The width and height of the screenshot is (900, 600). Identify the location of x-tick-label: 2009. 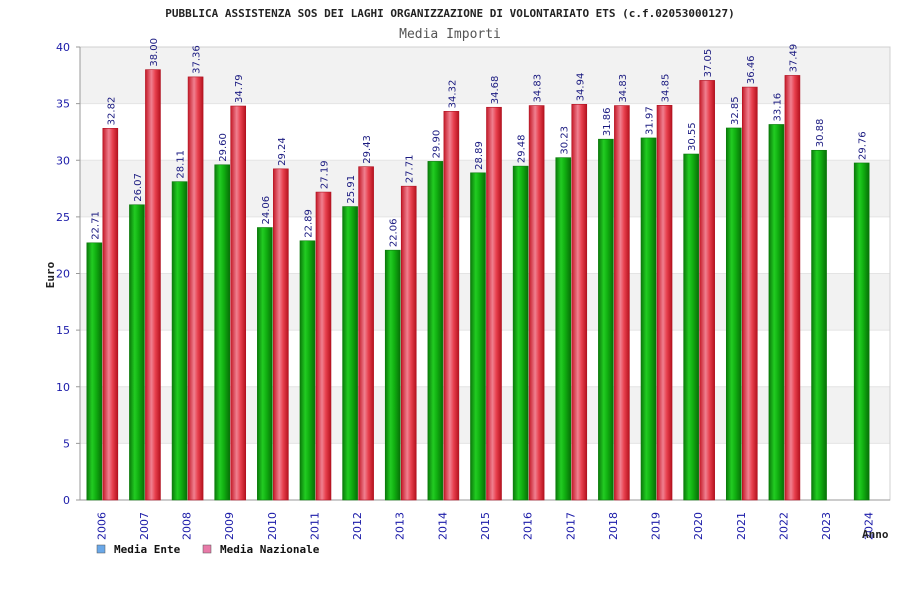
(229, 526).